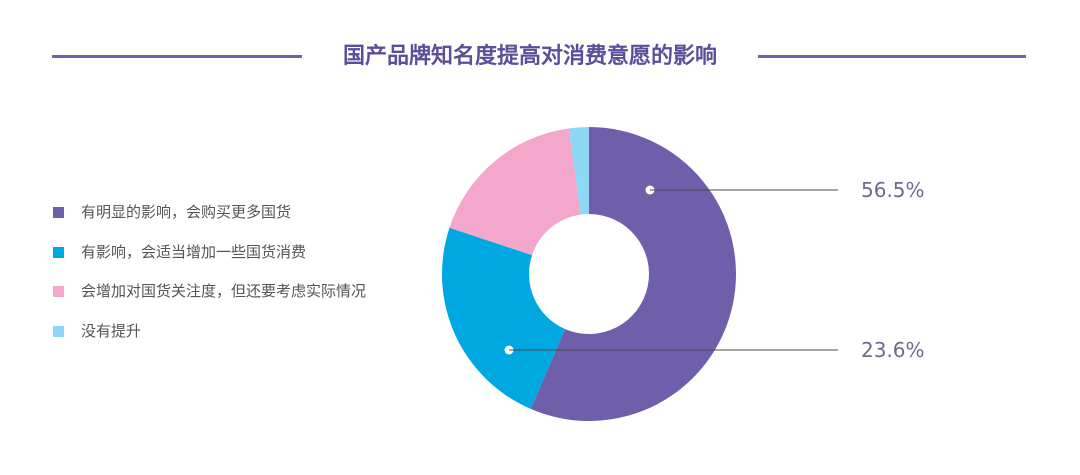 This screenshot has height=475, width=1080. What do you see at coordinates (893, 350) in the screenshot?
I see `data-label: 23.6%` at bounding box center [893, 350].